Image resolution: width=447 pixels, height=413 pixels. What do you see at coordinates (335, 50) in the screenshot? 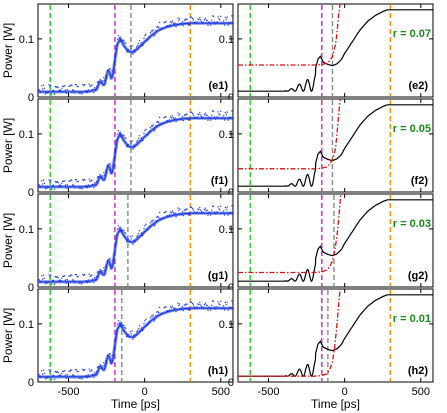
I see `plot-area-frame` at bounding box center [335, 50].